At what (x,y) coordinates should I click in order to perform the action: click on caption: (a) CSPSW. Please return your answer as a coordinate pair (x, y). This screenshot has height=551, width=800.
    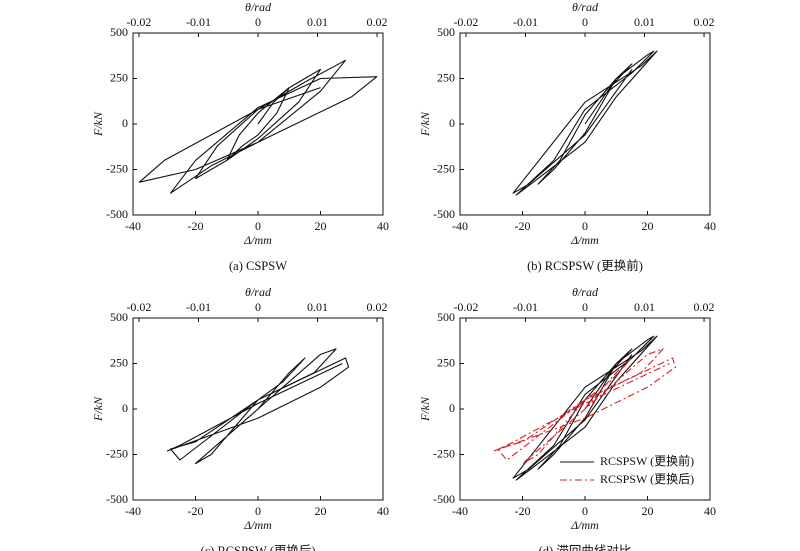
    Looking at the image, I should click on (258, 266).